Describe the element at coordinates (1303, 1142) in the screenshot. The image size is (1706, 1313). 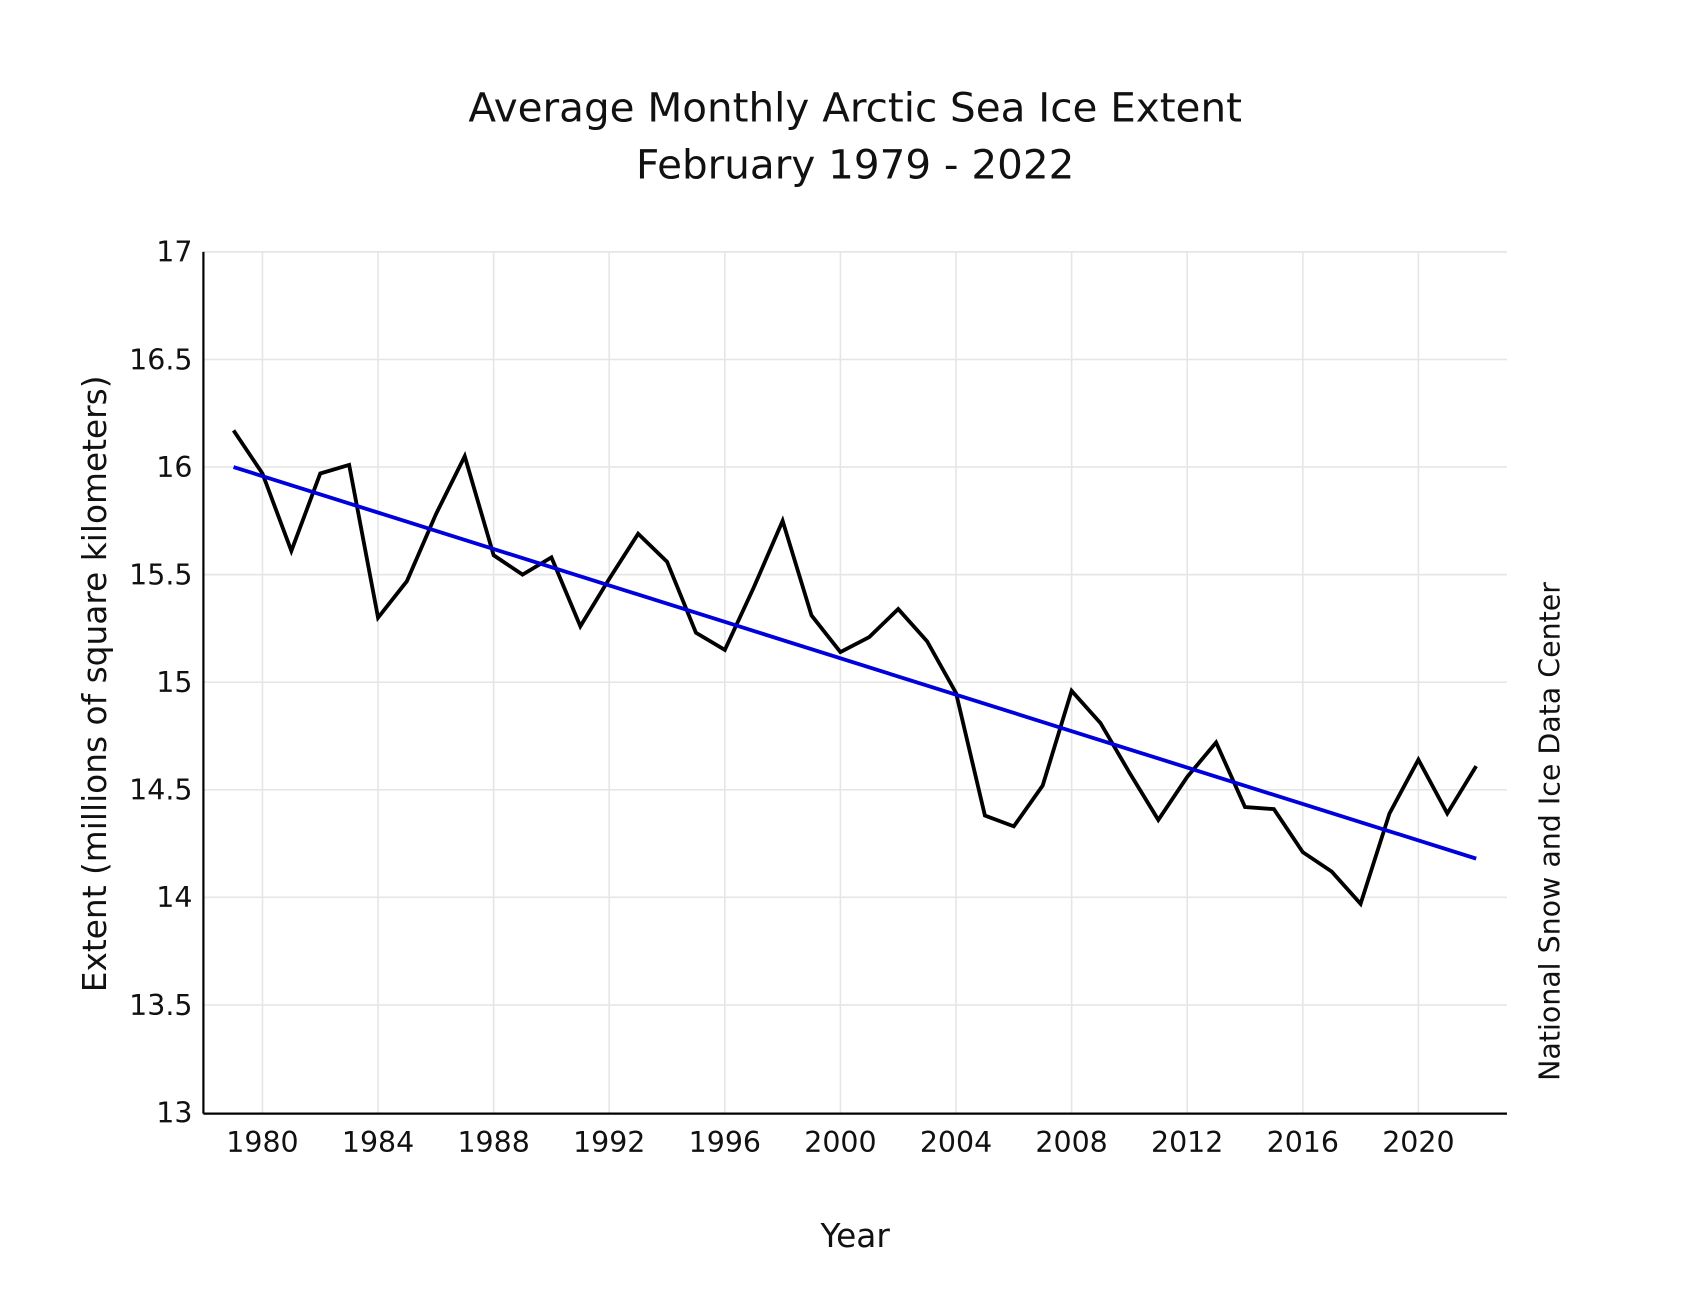
I see `x-tick-label: 2016` at that location.